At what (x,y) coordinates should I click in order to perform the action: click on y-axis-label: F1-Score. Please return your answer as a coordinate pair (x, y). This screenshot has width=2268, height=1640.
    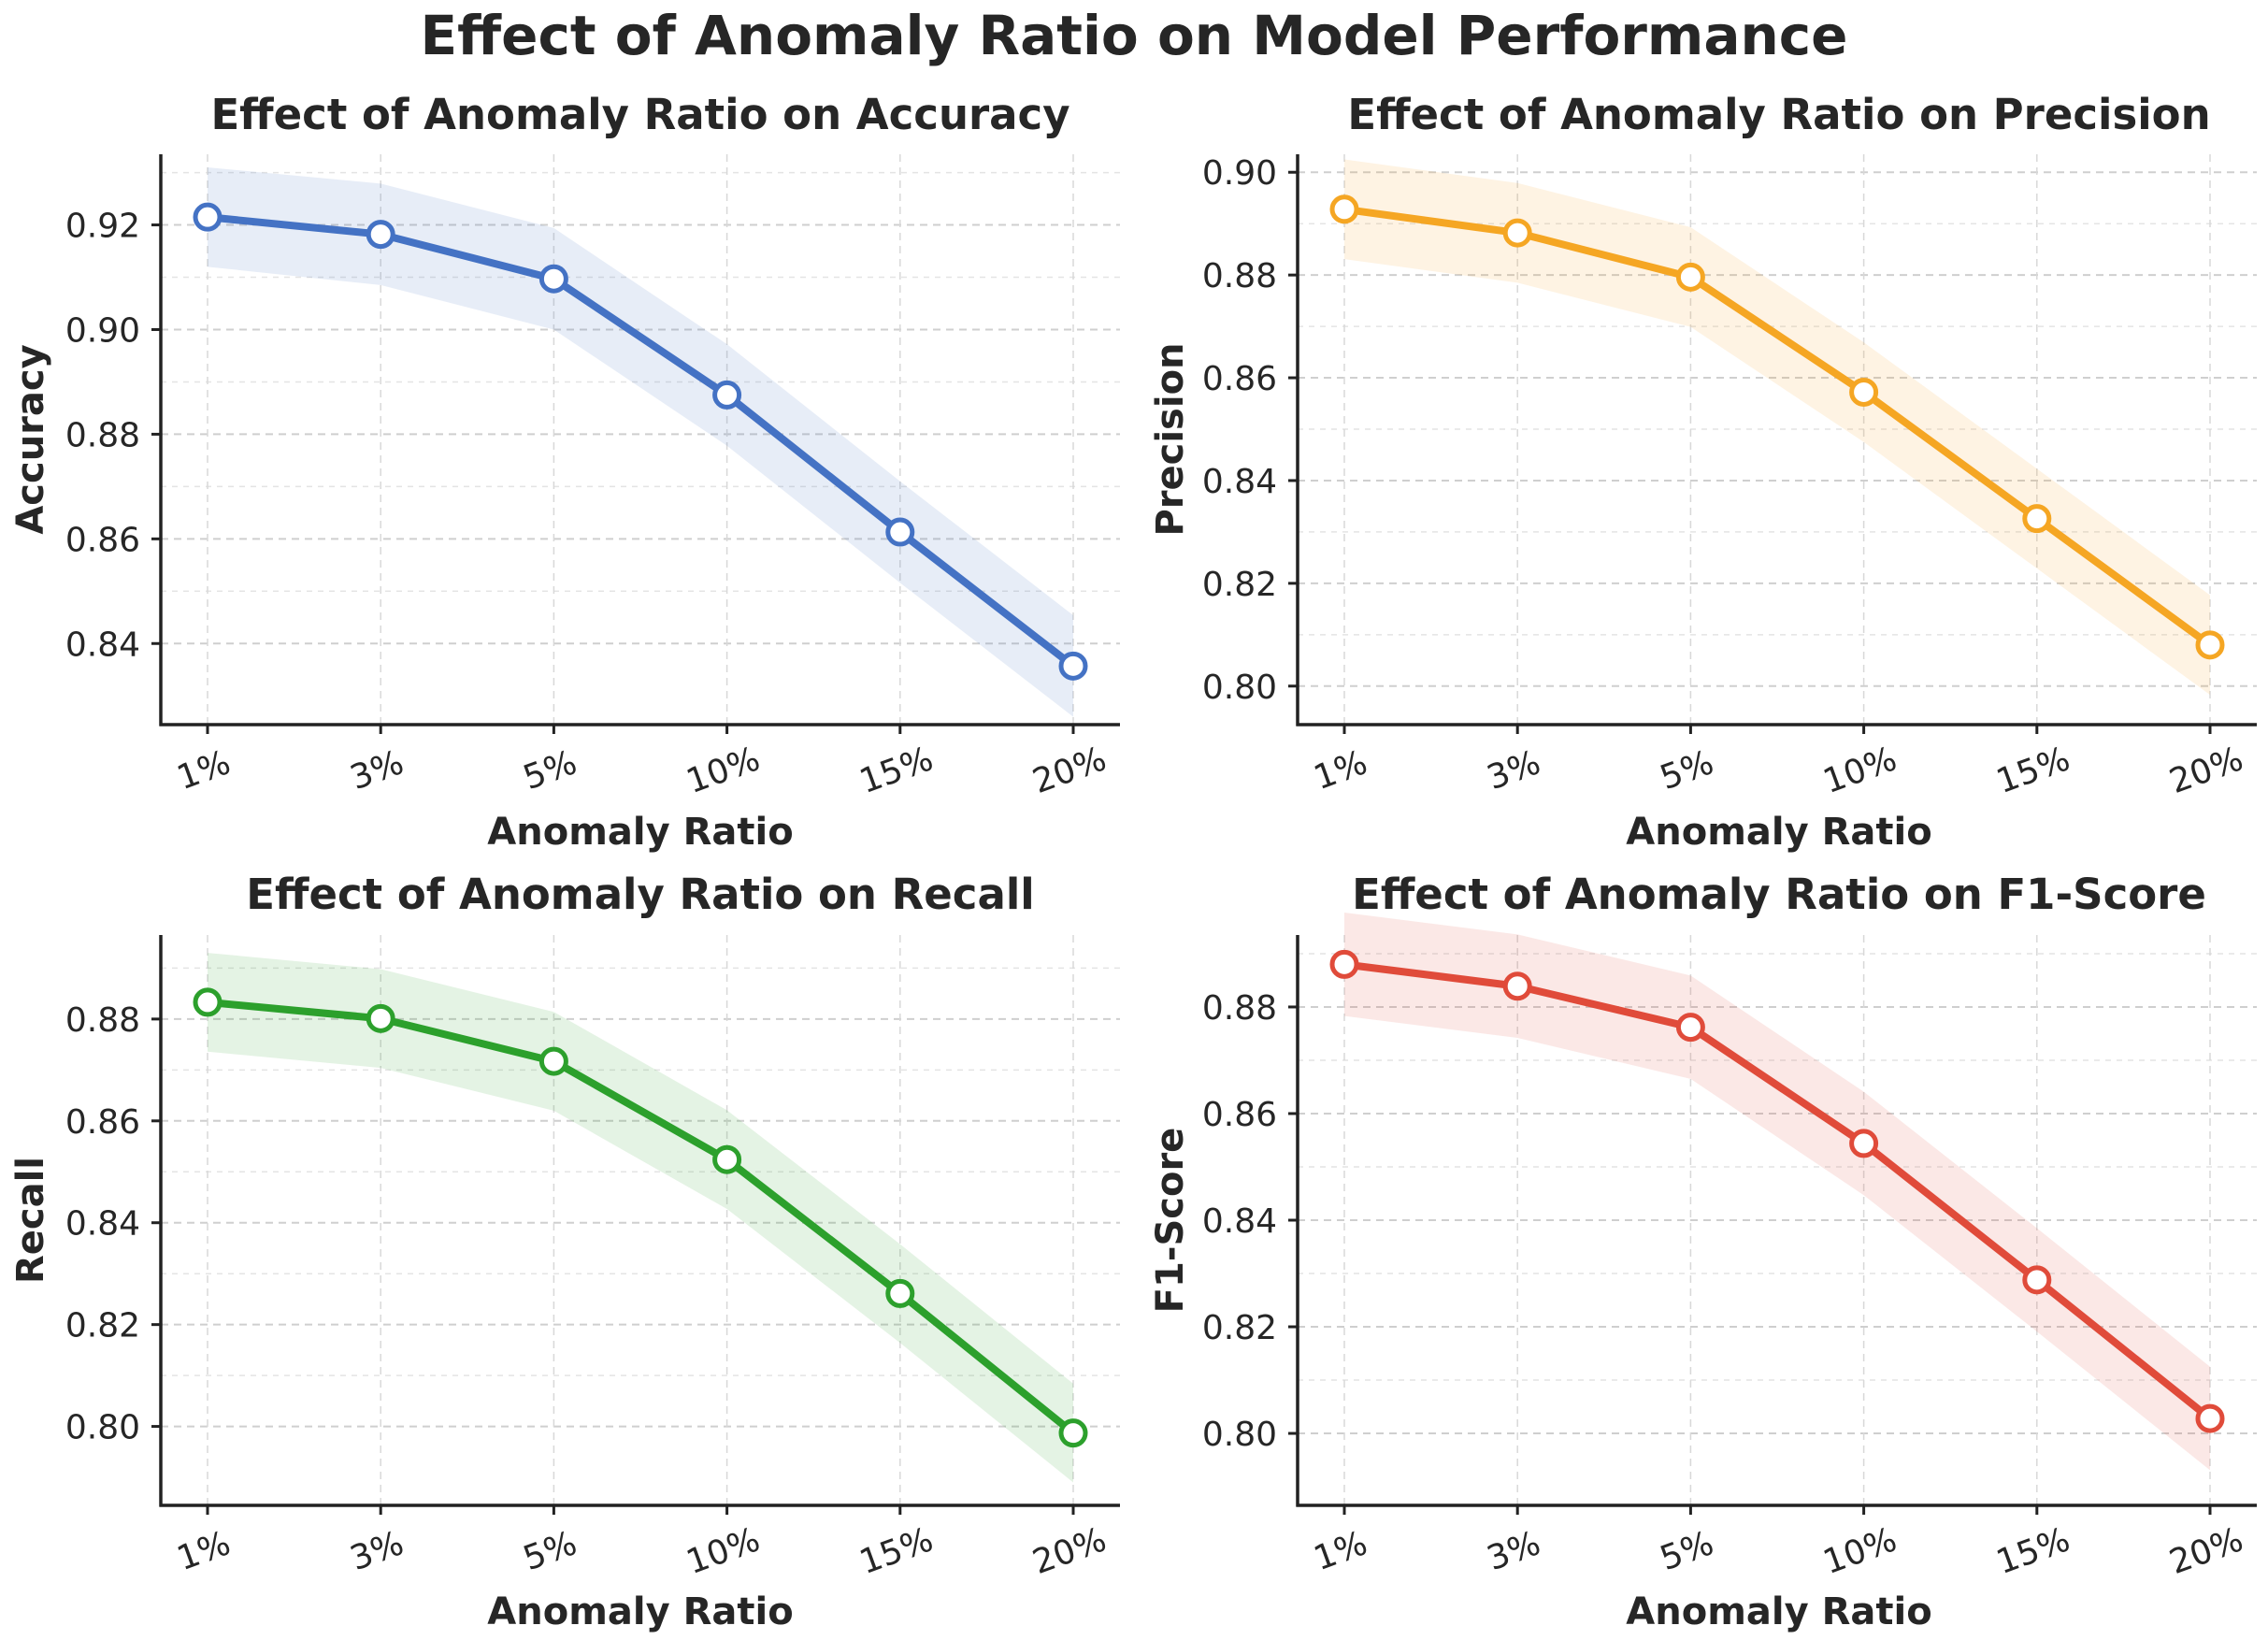
    Looking at the image, I should click on (1171, 1221).